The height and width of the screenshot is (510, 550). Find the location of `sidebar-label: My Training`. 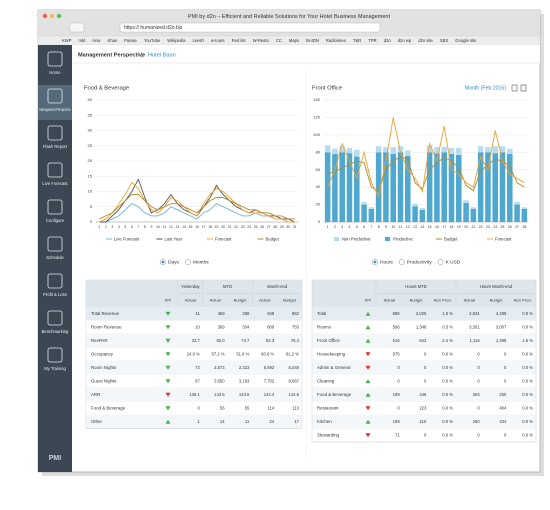

sidebar-label: My Training is located at coordinates (55, 368).